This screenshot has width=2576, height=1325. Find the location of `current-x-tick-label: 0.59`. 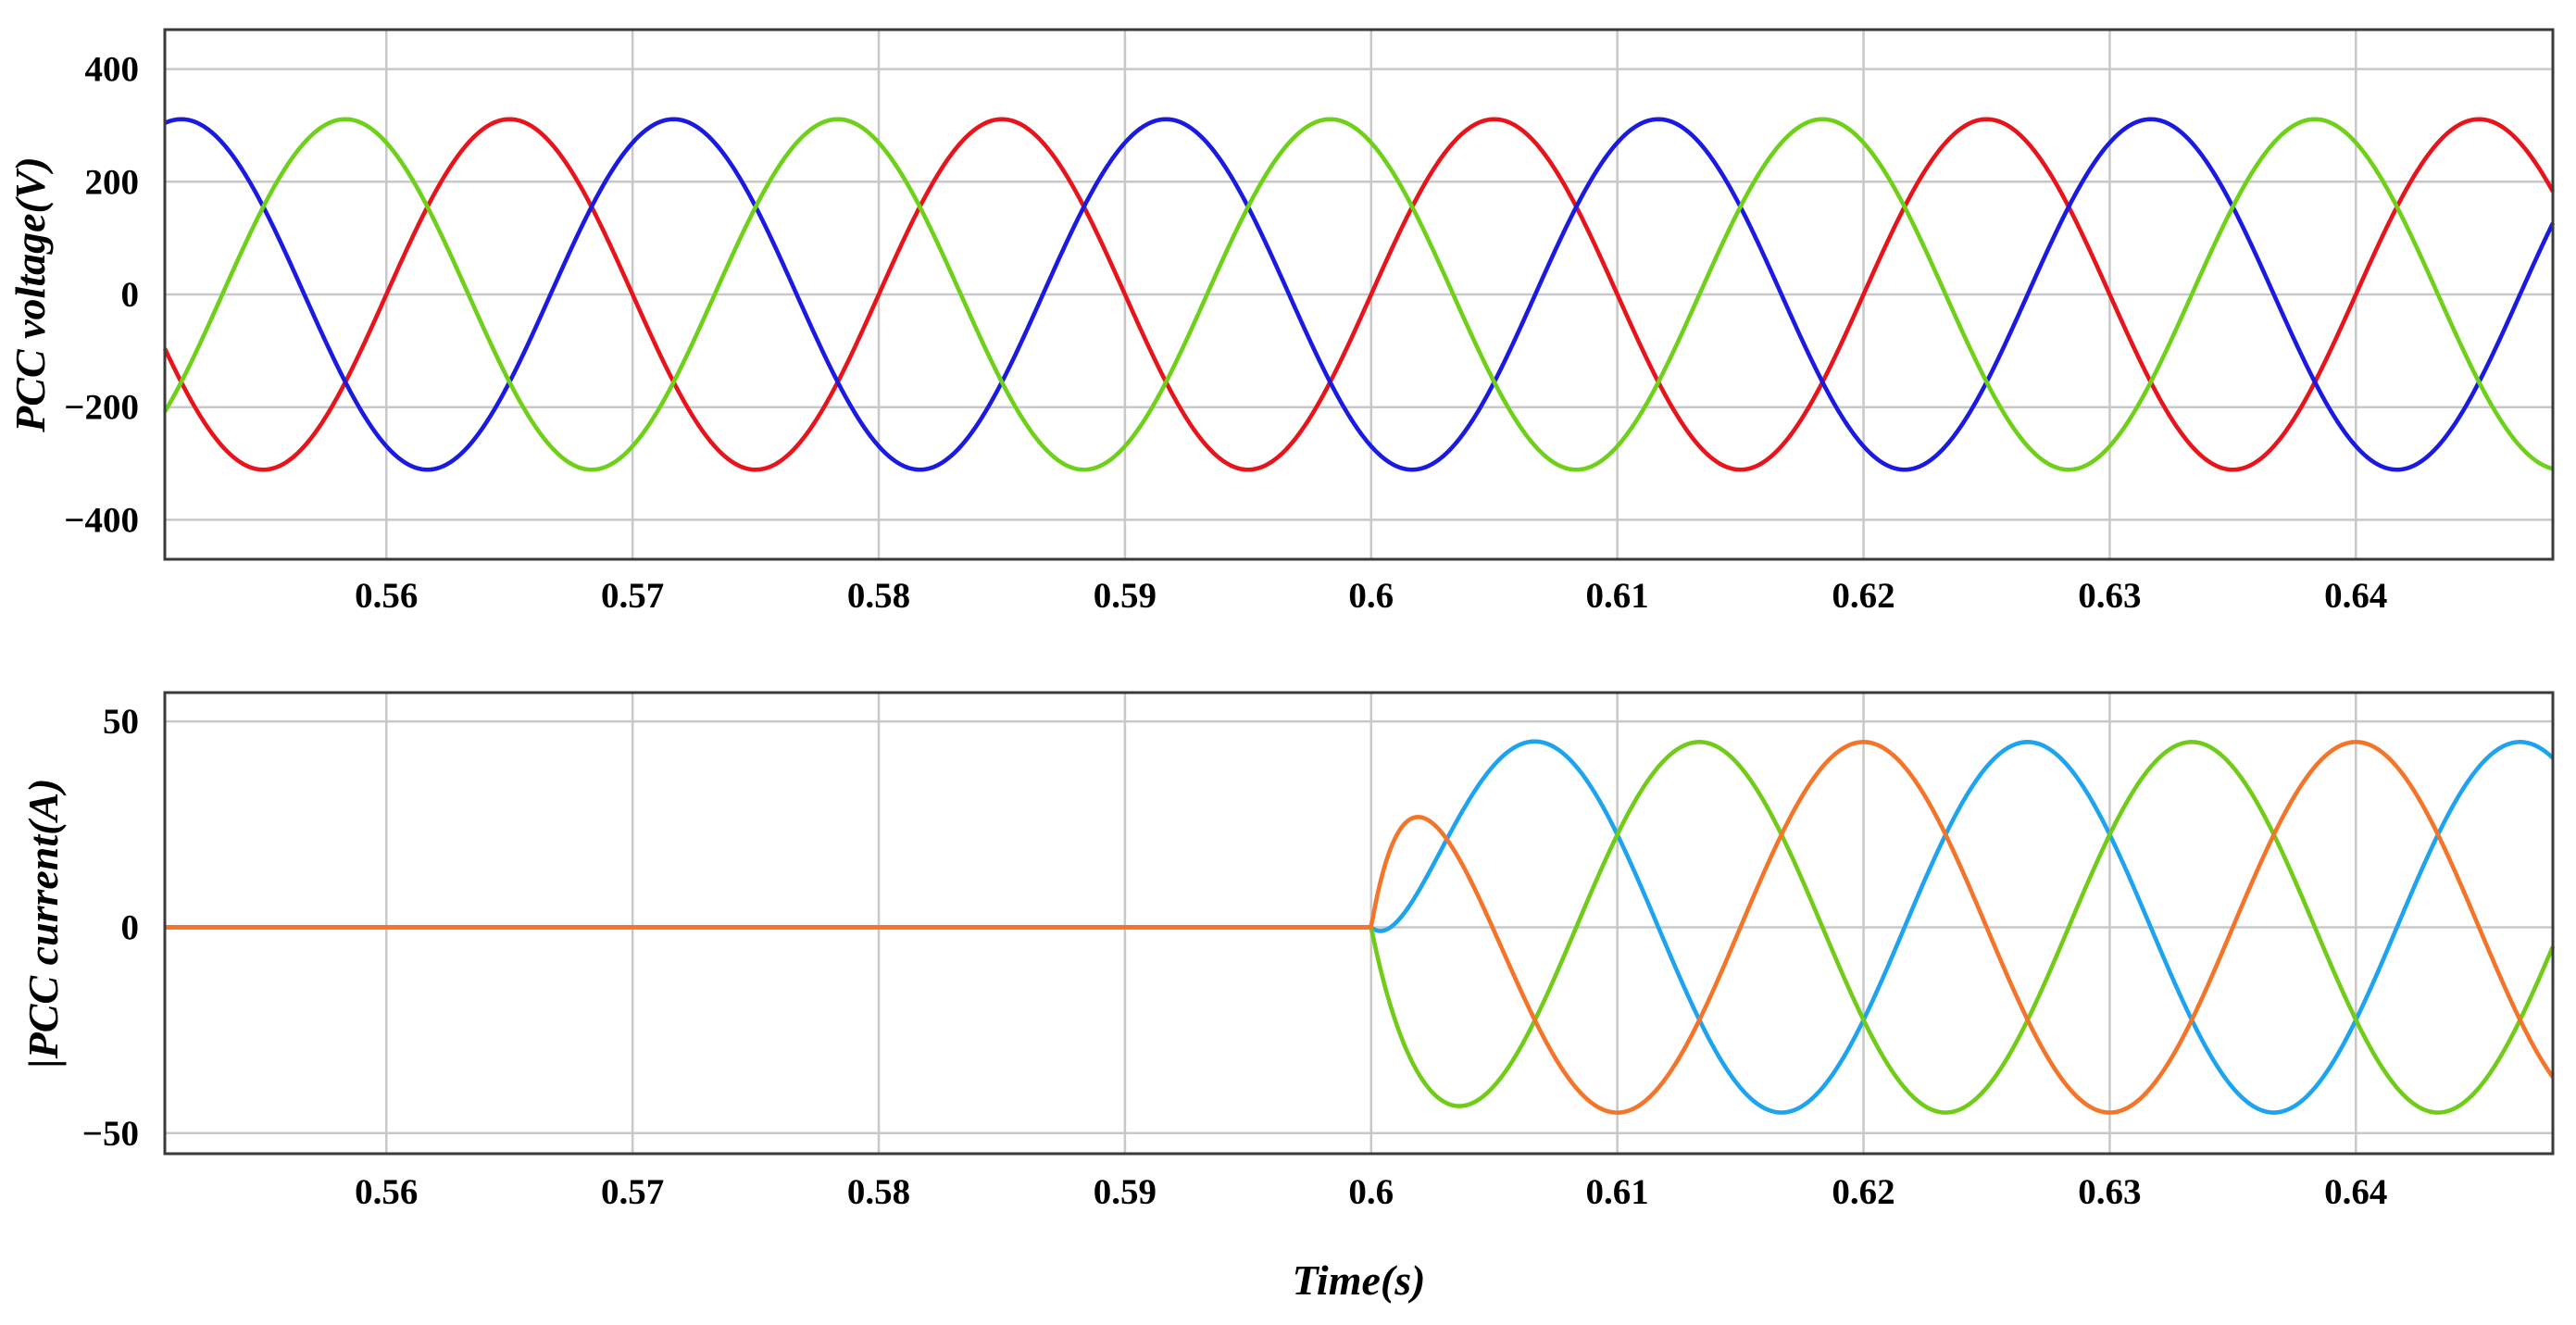

current-x-tick-label: 0.59 is located at coordinates (1125, 1192).